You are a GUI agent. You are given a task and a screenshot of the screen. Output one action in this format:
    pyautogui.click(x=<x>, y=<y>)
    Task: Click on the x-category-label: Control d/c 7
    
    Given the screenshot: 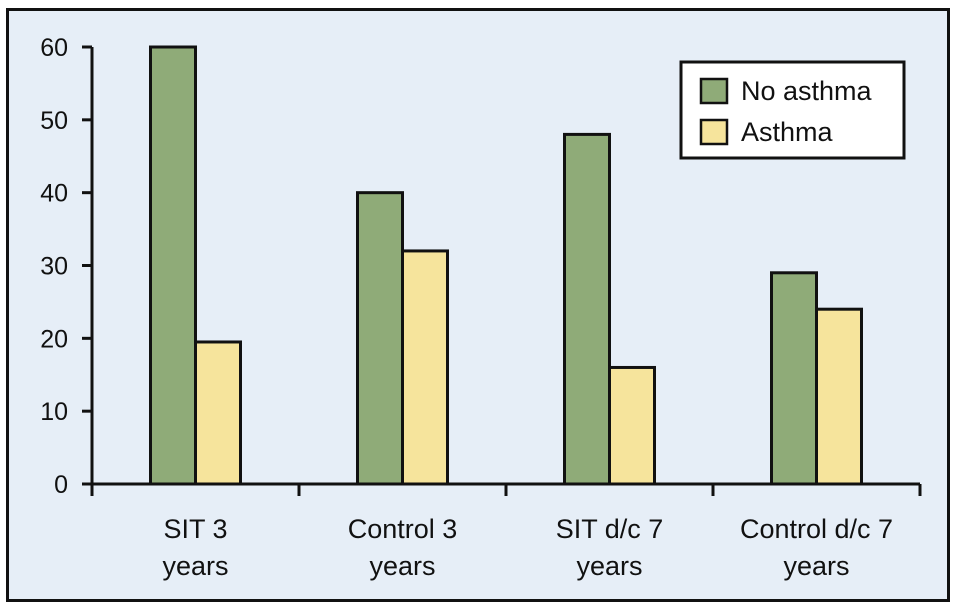 What is the action you would take?
    pyautogui.click(x=816, y=529)
    